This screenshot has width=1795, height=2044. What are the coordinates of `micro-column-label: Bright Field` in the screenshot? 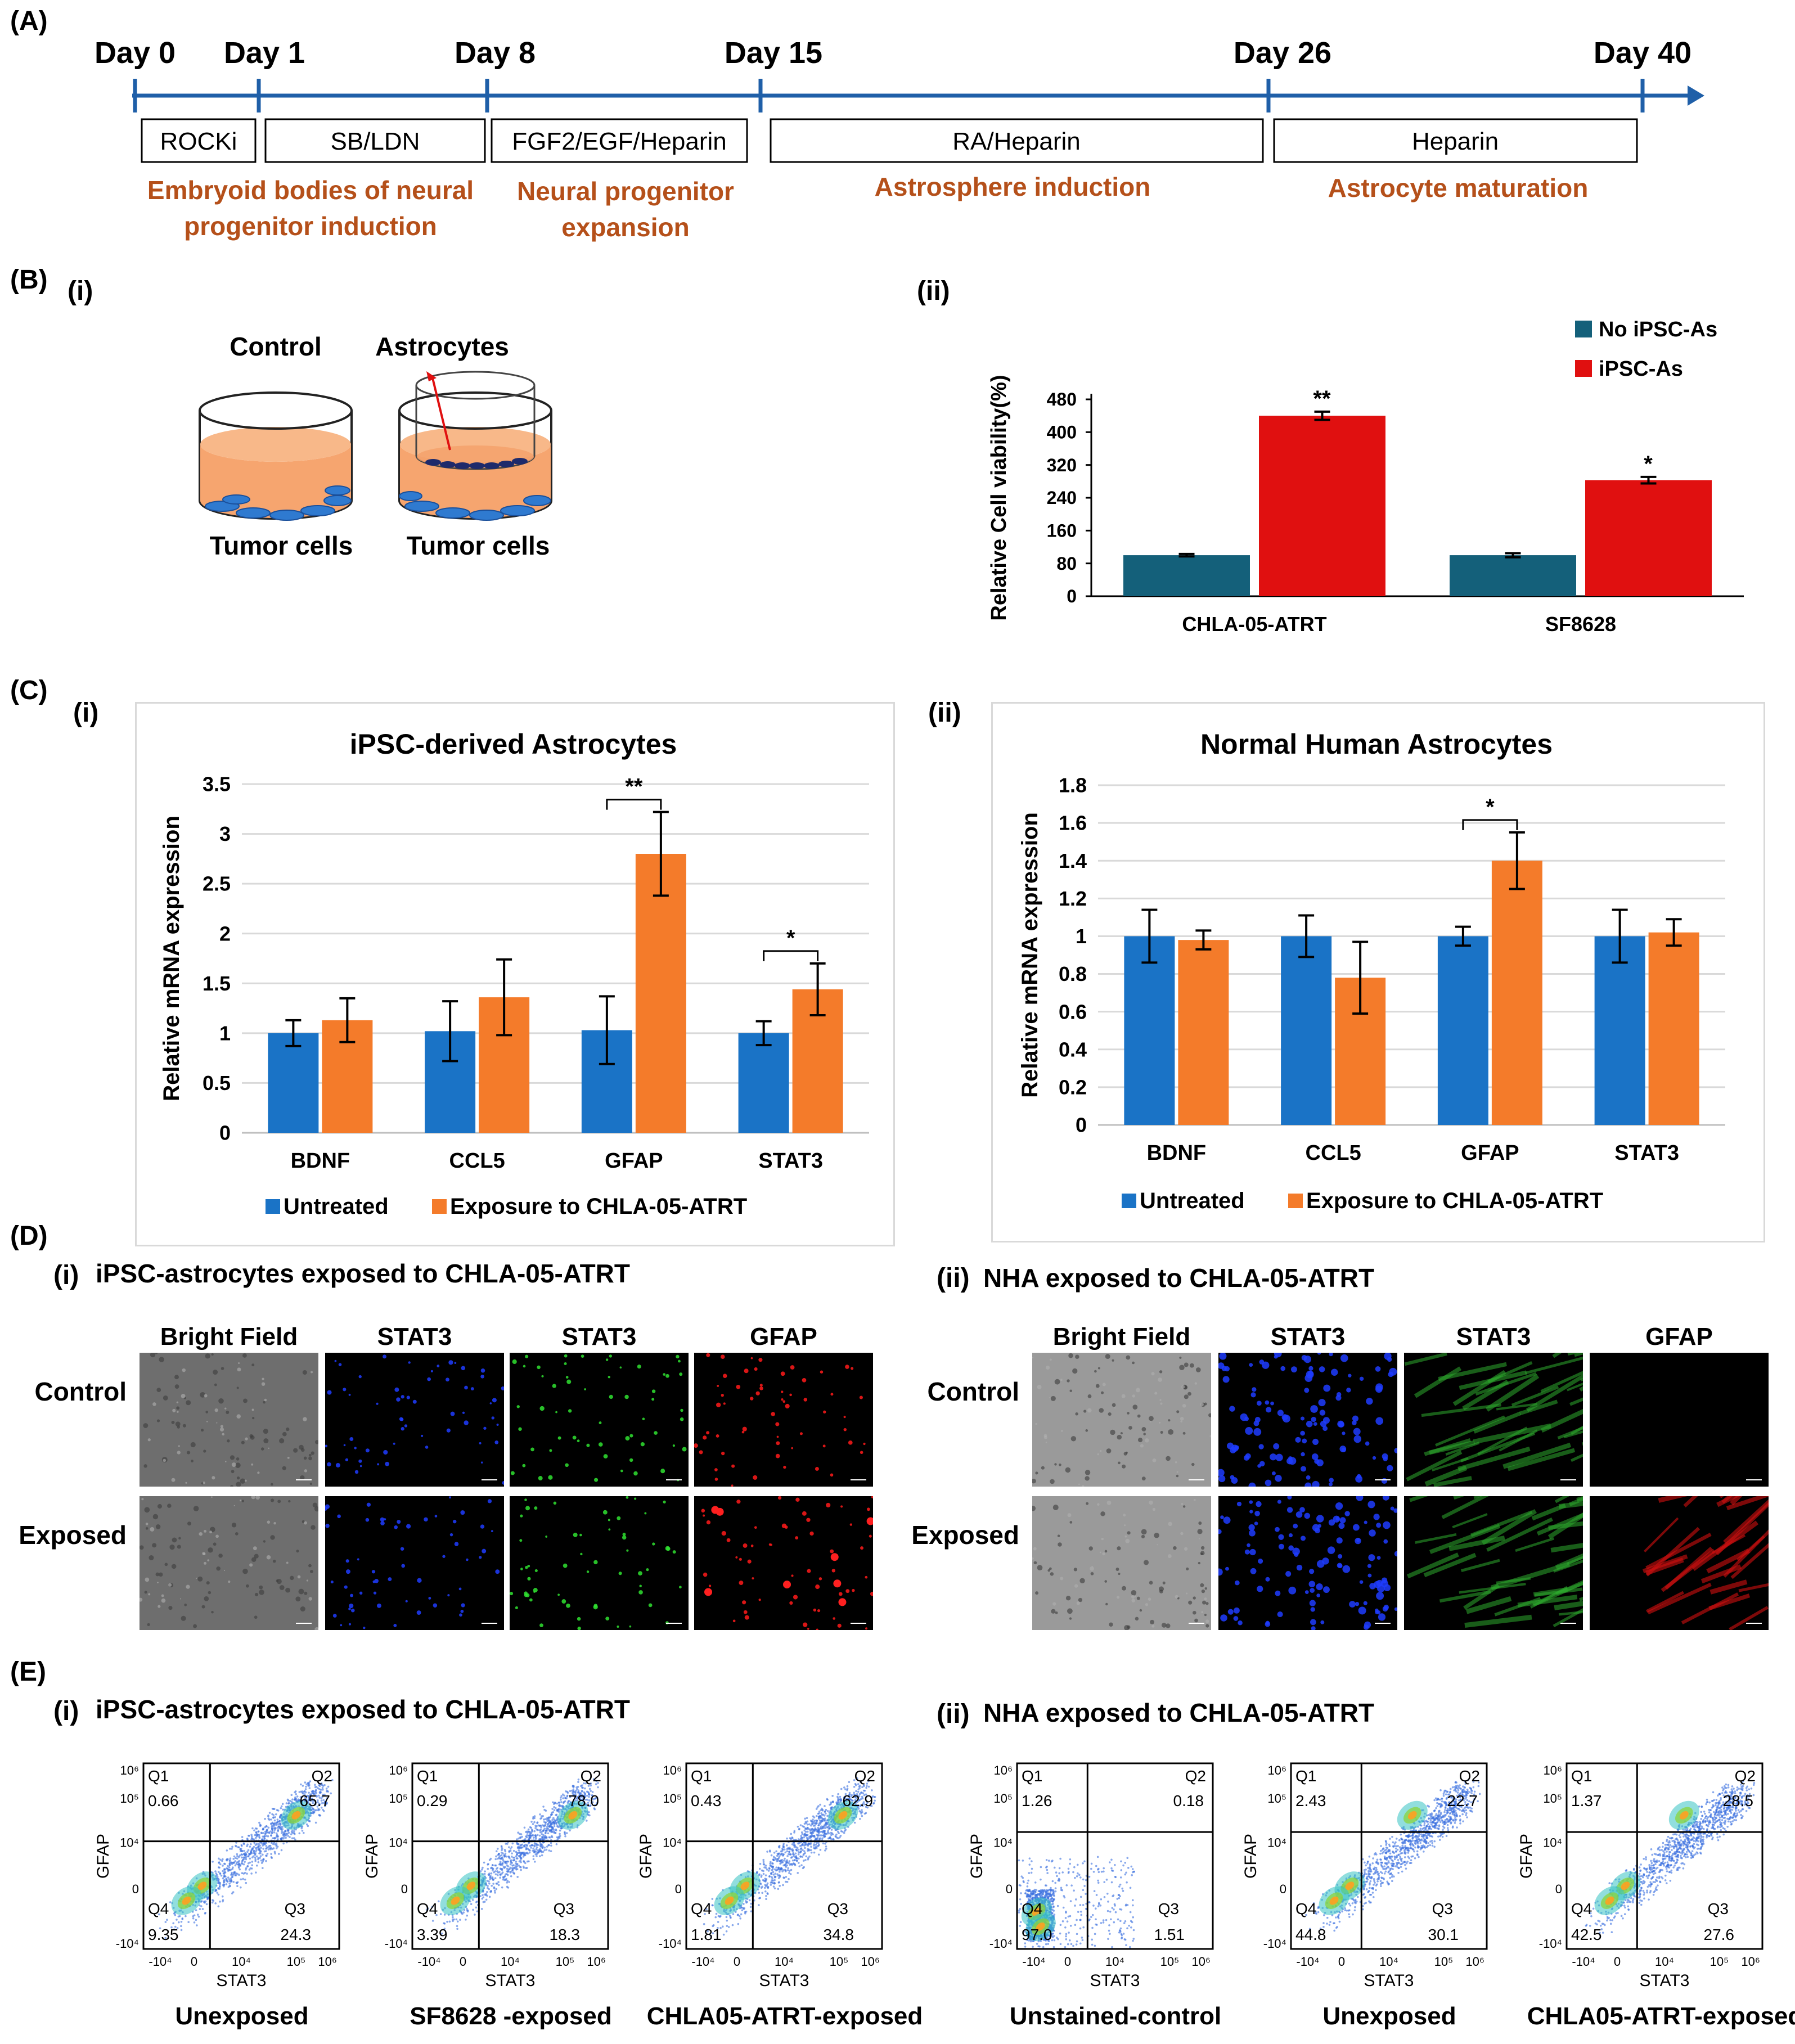 It's located at (1121, 1336).